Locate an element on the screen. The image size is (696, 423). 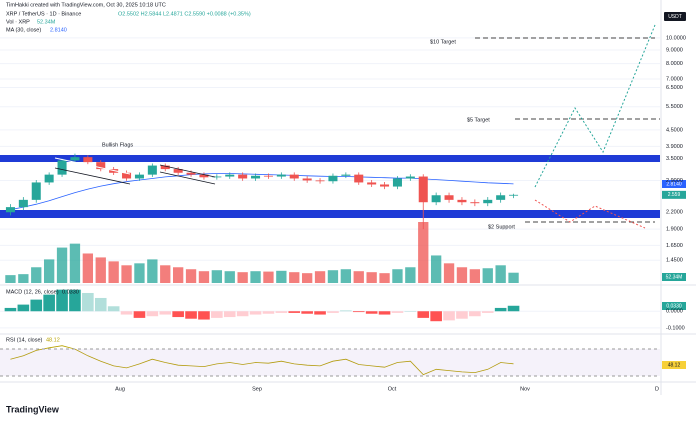
y-tick-label: 3.5000 is located at coordinates (674, 159).